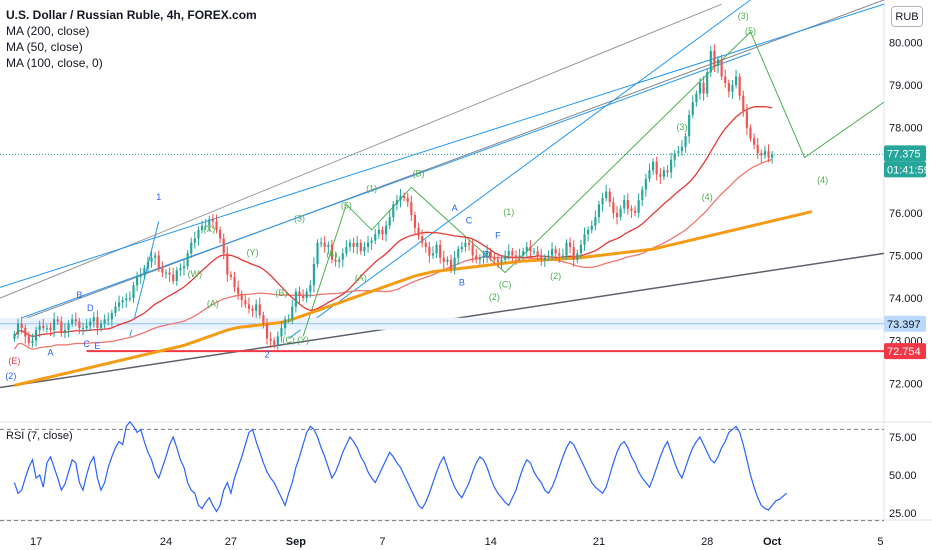 Image resolution: width=932 pixels, height=550 pixels. Describe the element at coordinates (905, 169) in the screenshot. I see `countdown-tag` at that location.